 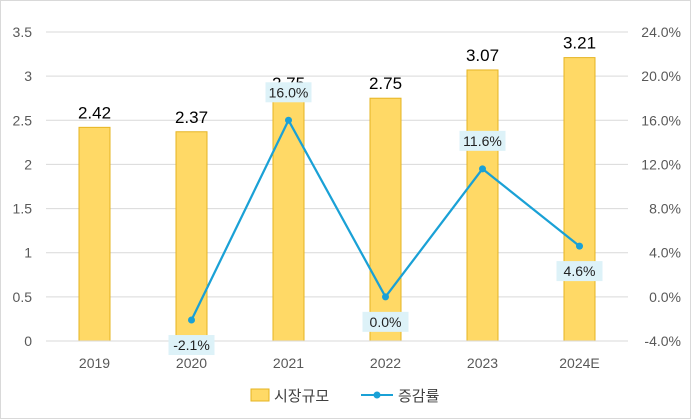 What do you see at coordinates (482, 363) in the screenshot?
I see `x-tick-label: 2023` at bounding box center [482, 363].